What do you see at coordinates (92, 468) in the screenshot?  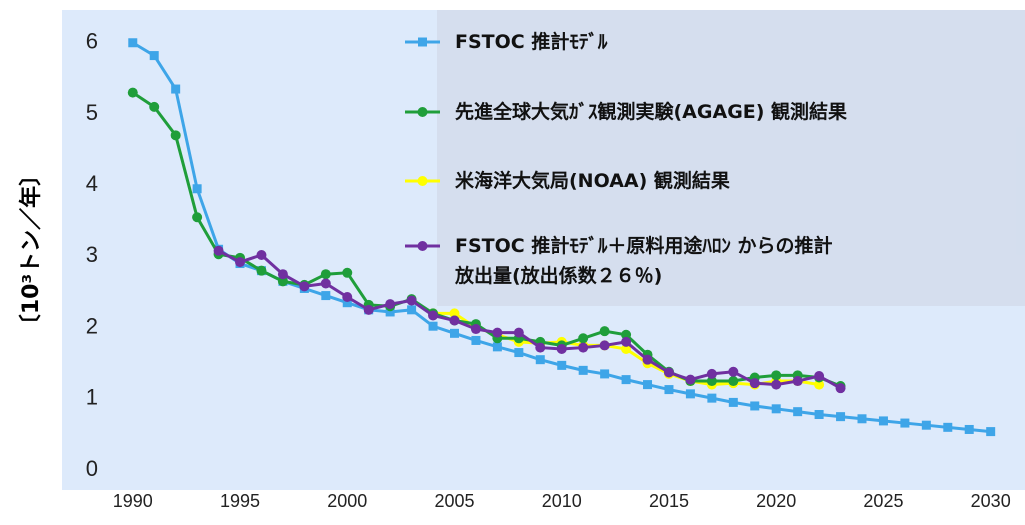 I see `y-tick-label: 0` at bounding box center [92, 468].